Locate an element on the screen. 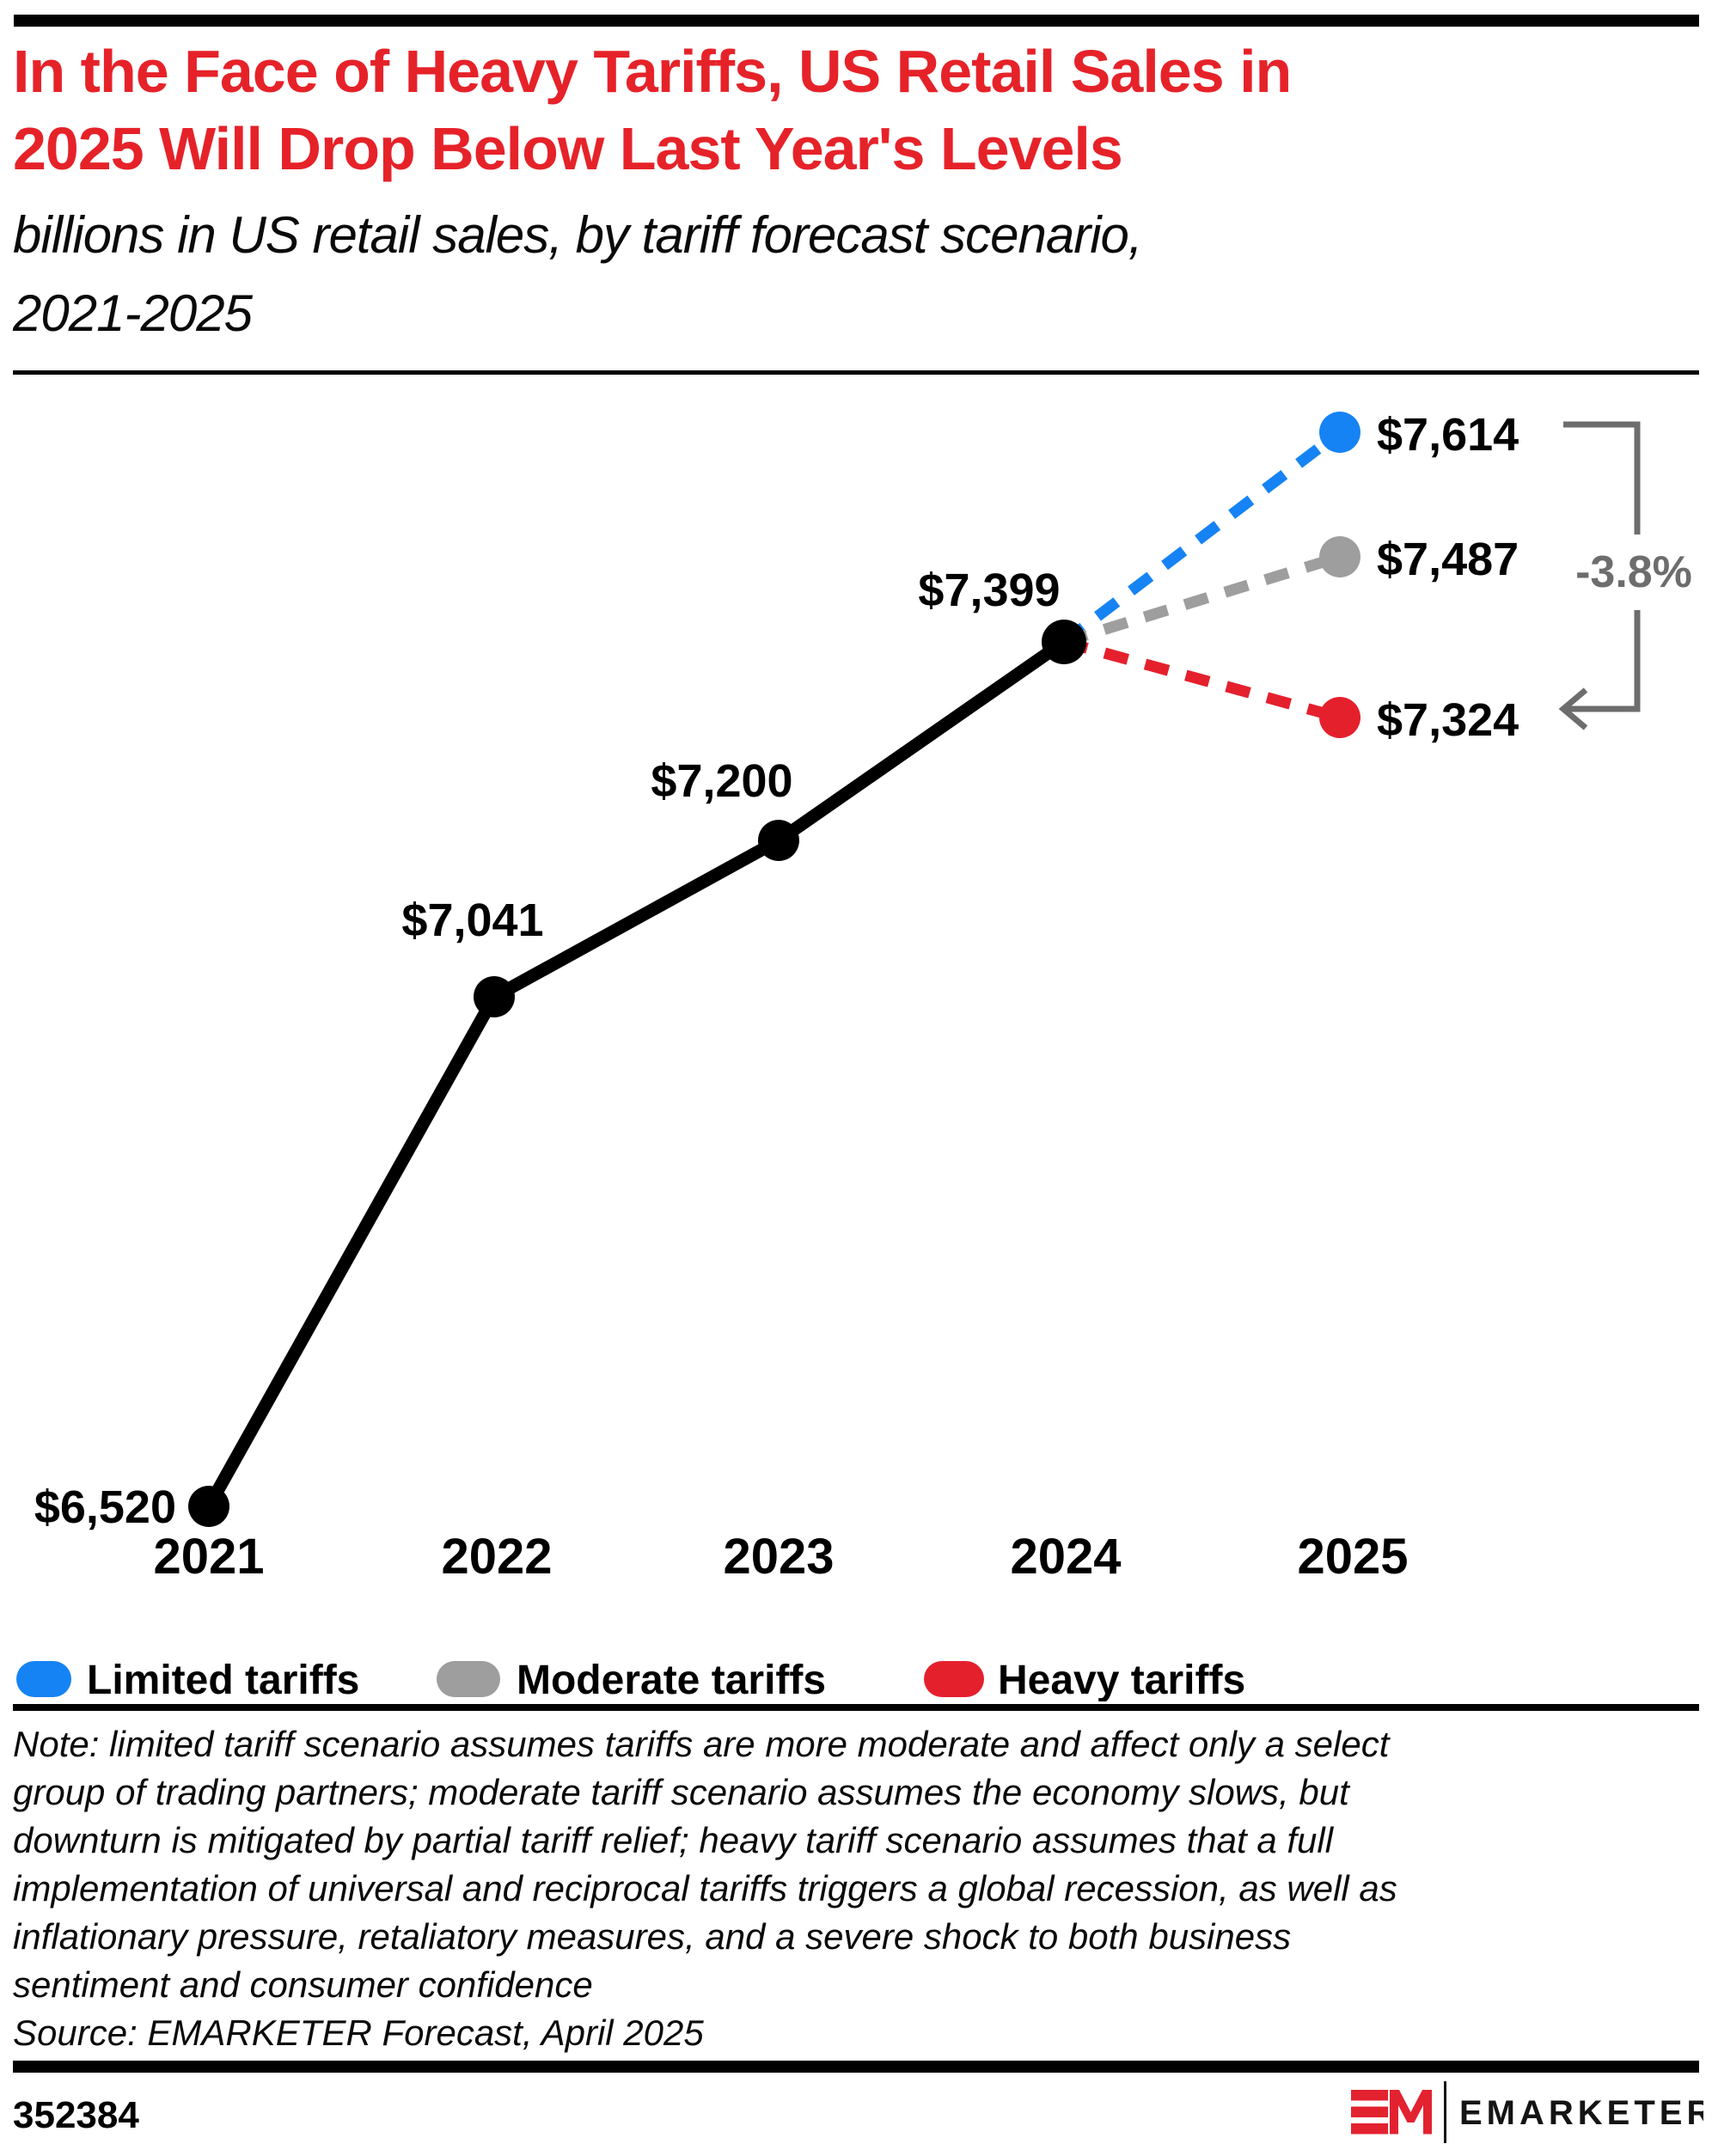 The height and width of the screenshot is (2156, 1712). label-2025-limited: $7,614 is located at coordinates (1448, 435).